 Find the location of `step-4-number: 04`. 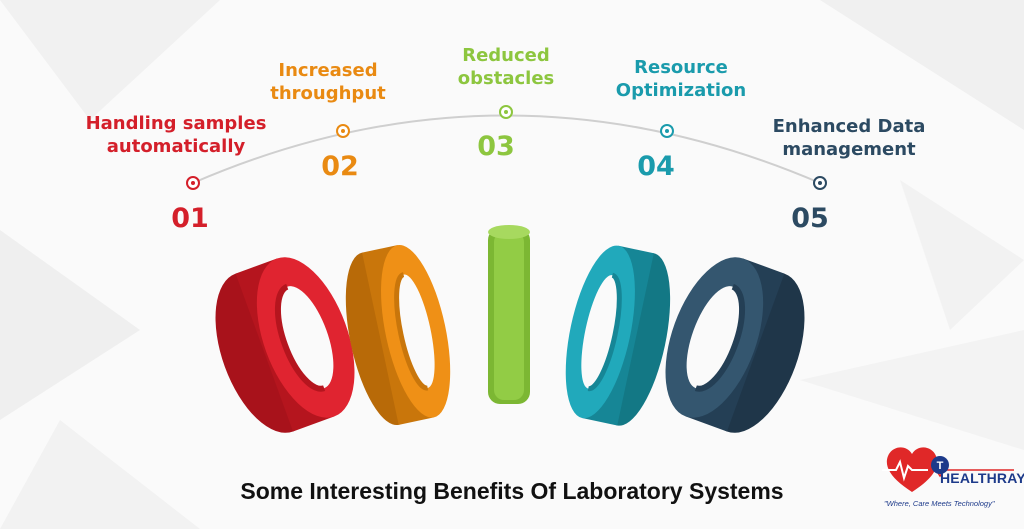

step-4-number: 04 is located at coordinates (656, 166).